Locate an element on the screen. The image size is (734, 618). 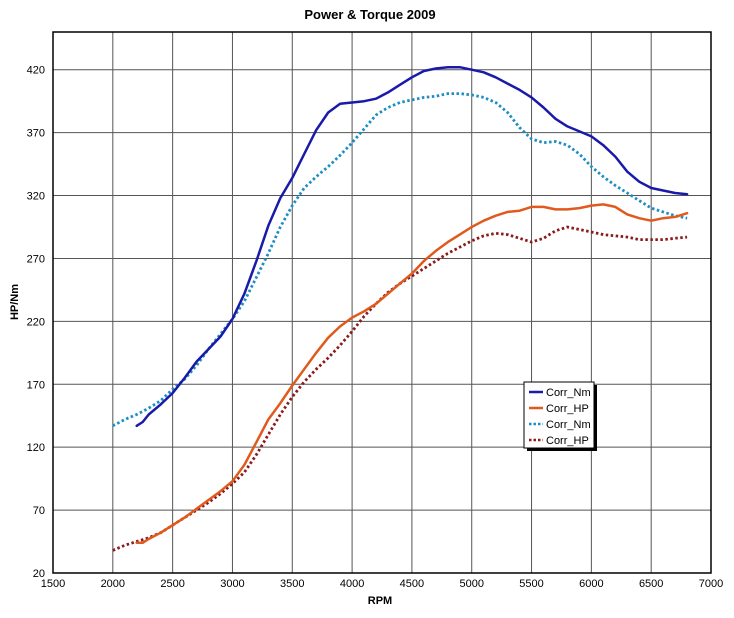
y-tick-label: 70 is located at coordinates (39, 511).